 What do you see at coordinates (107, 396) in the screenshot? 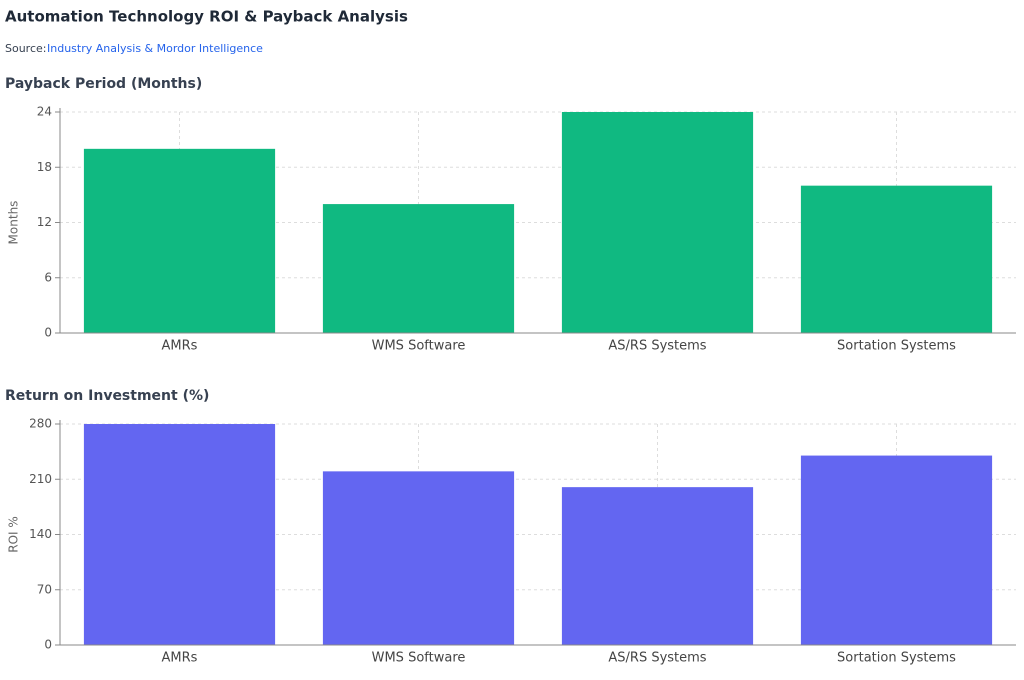
I see `chart-title: Return on Investment (%)` at bounding box center [107, 396].